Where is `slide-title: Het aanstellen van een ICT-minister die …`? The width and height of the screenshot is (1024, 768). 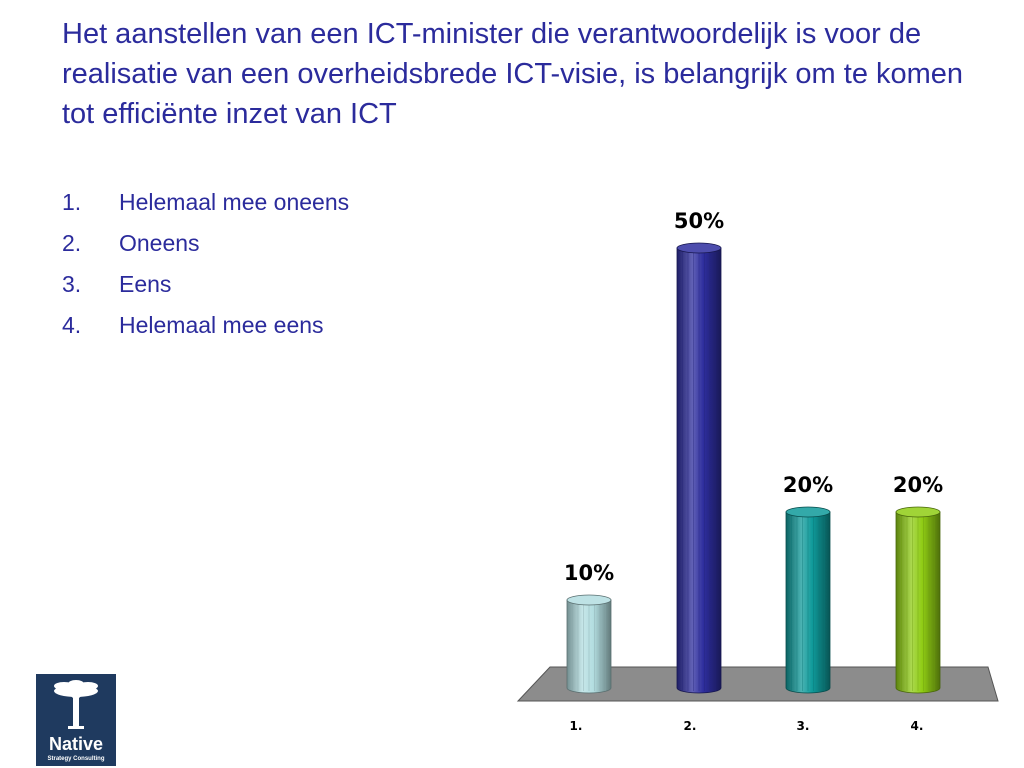
slide-title: Het aanstellen van een ICT-minister die … is located at coordinates (513, 74).